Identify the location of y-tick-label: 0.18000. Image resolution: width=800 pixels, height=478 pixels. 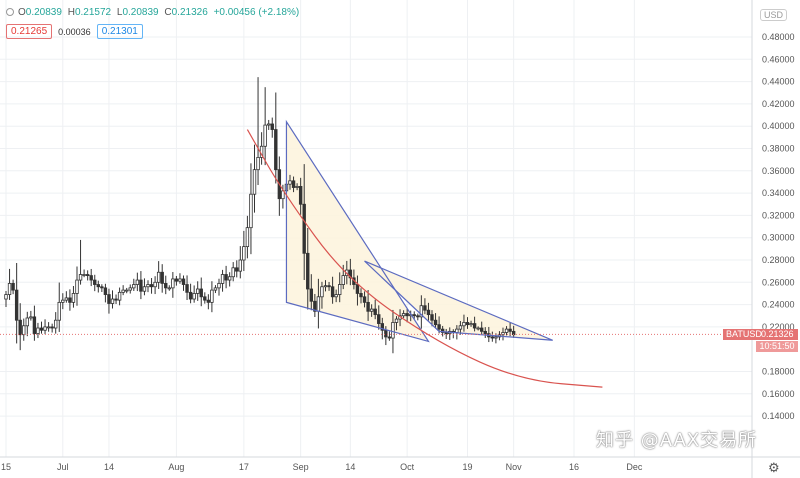
(778, 372).